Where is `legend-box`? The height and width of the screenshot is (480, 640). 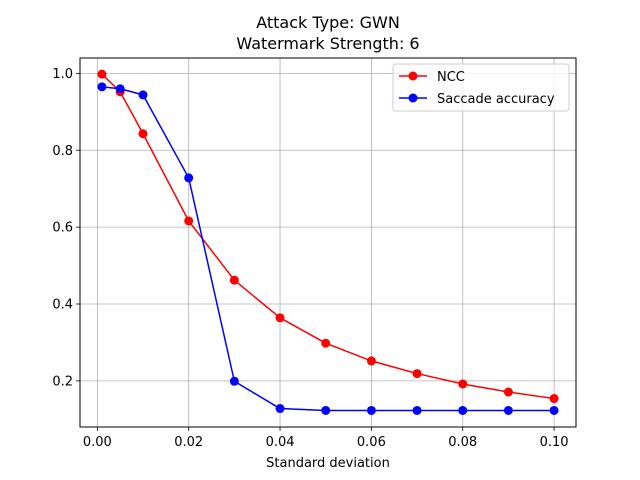 legend-box is located at coordinates (481, 87).